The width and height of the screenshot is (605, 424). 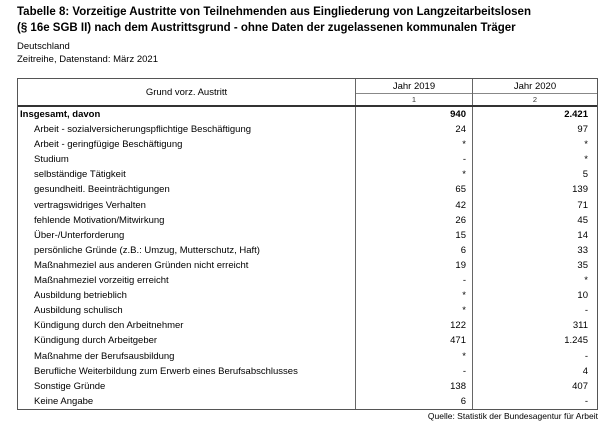 I want to click on row-label: vertragswidriges Verhalten, so click(x=90, y=205).